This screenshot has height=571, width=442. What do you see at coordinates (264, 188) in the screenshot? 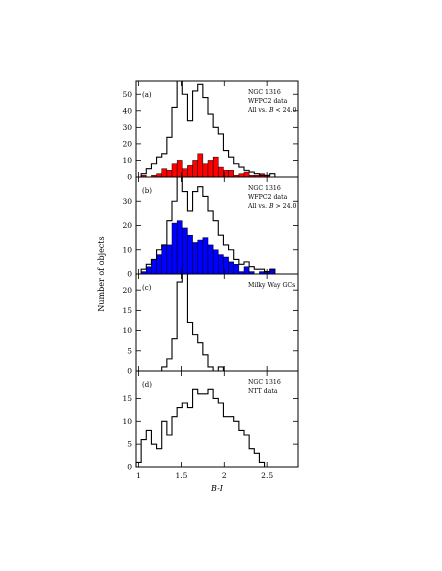
I see `panel-b-note: NGC 1316` at bounding box center [264, 188].